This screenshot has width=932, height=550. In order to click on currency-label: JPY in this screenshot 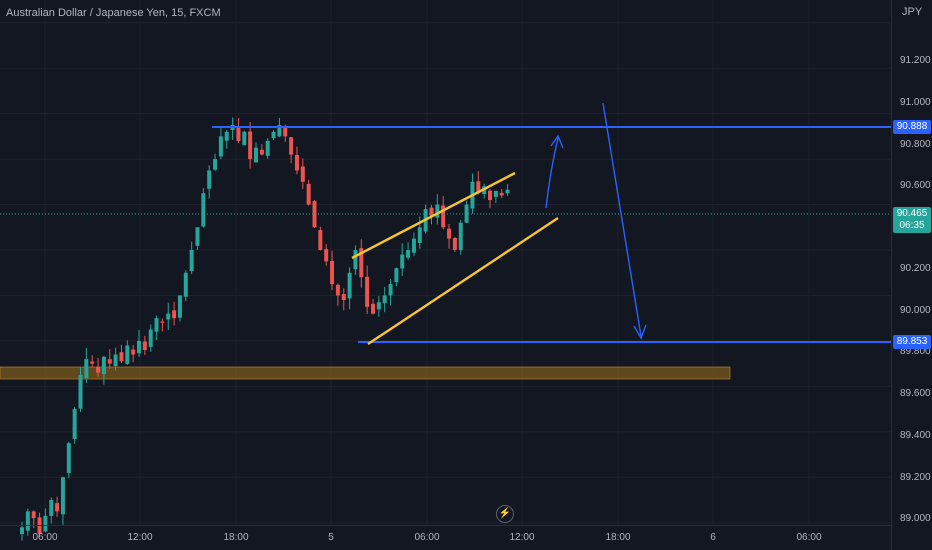, I will do `click(912, 12)`.